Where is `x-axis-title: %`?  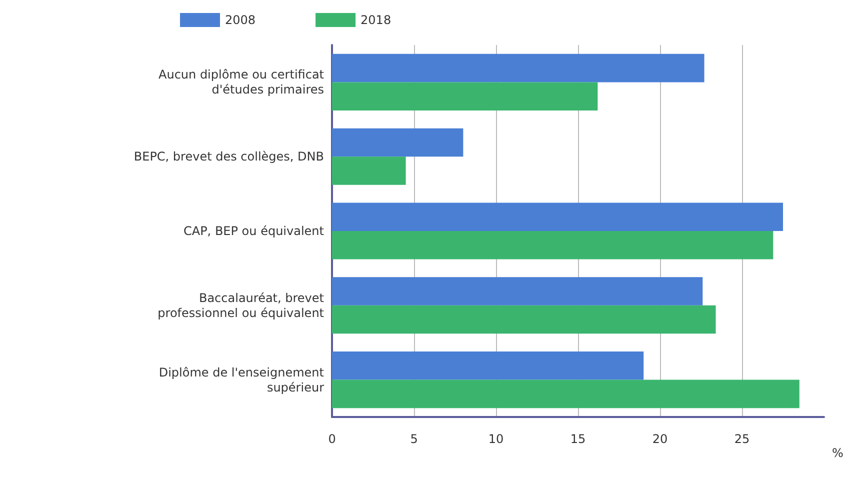 x-axis-title: % is located at coordinates (838, 453).